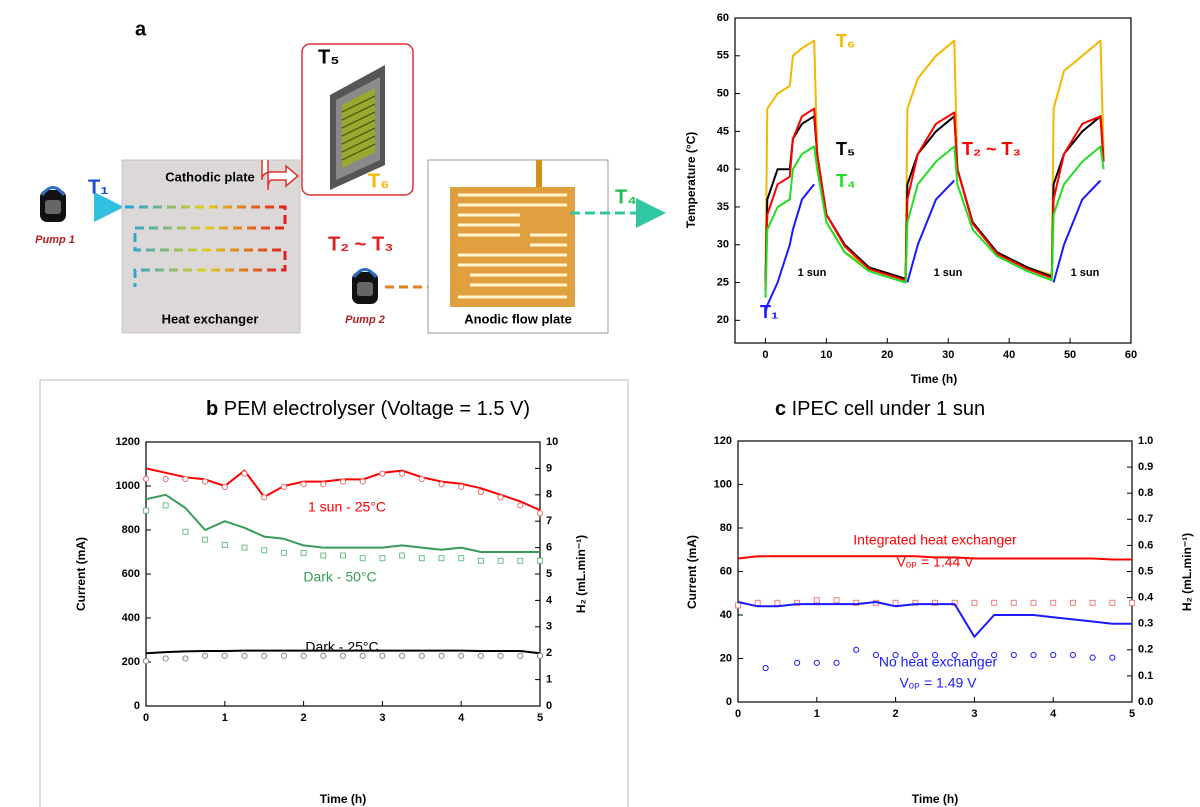 This screenshot has width=1200, height=807. Describe the element at coordinates (128, 442) in the screenshot. I see `y-tick-label: 1200` at that location.